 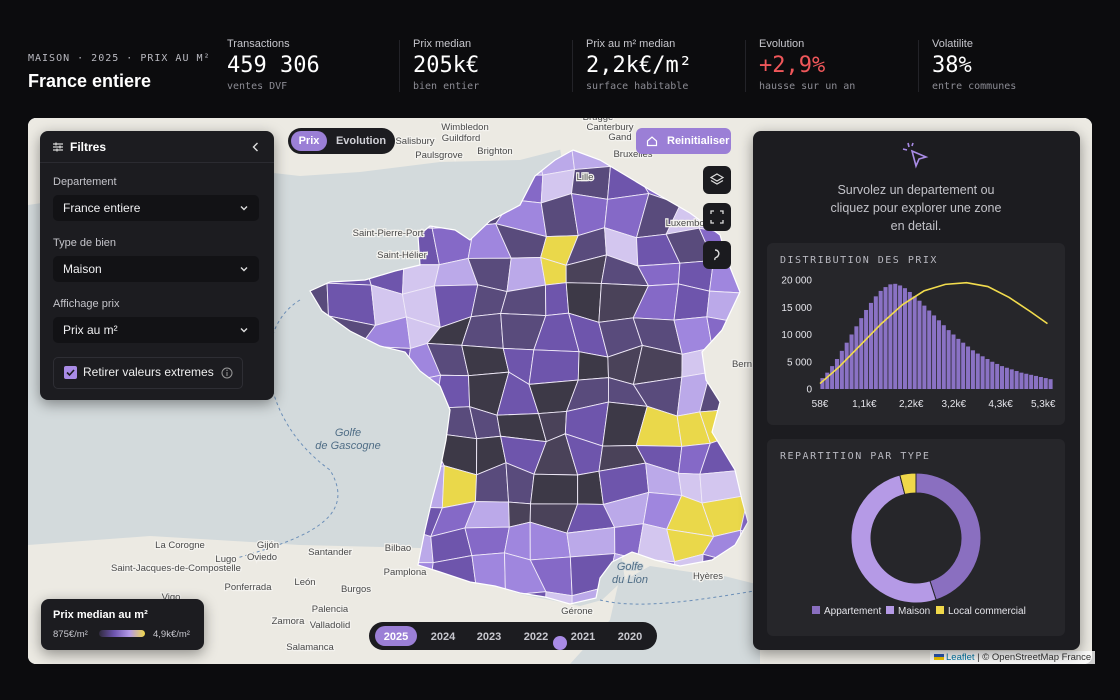 What do you see at coordinates (86, 304) in the screenshot?
I see `field-label: Affichage prix` at bounding box center [86, 304].